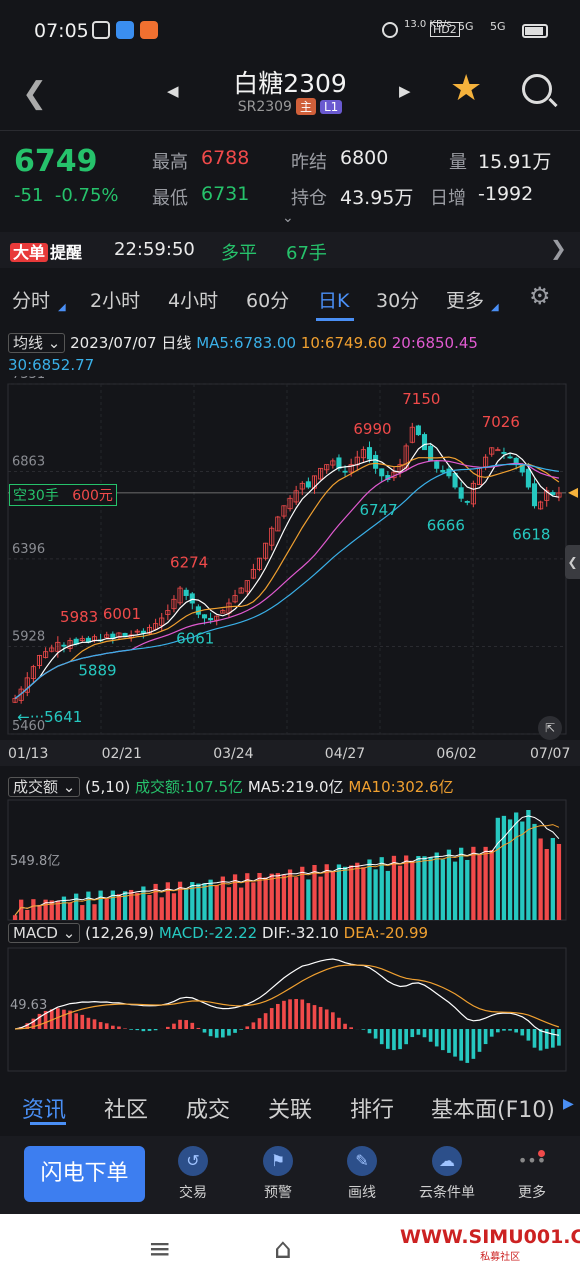 The image size is (580, 1282). I want to click on price-annotation: 6990, so click(372, 429).